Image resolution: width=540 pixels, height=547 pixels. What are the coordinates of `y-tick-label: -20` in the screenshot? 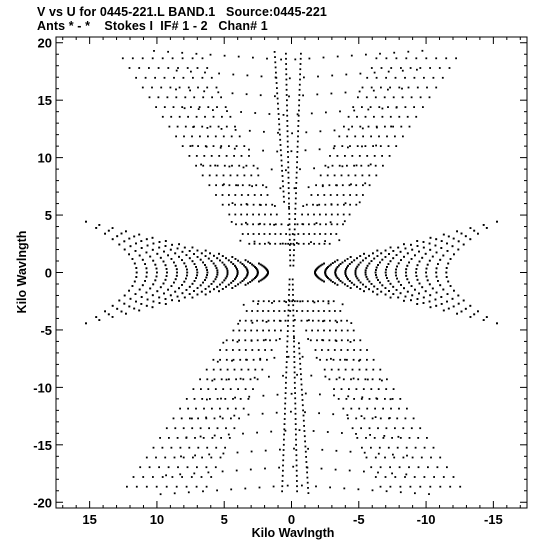 It's located at (42, 502).